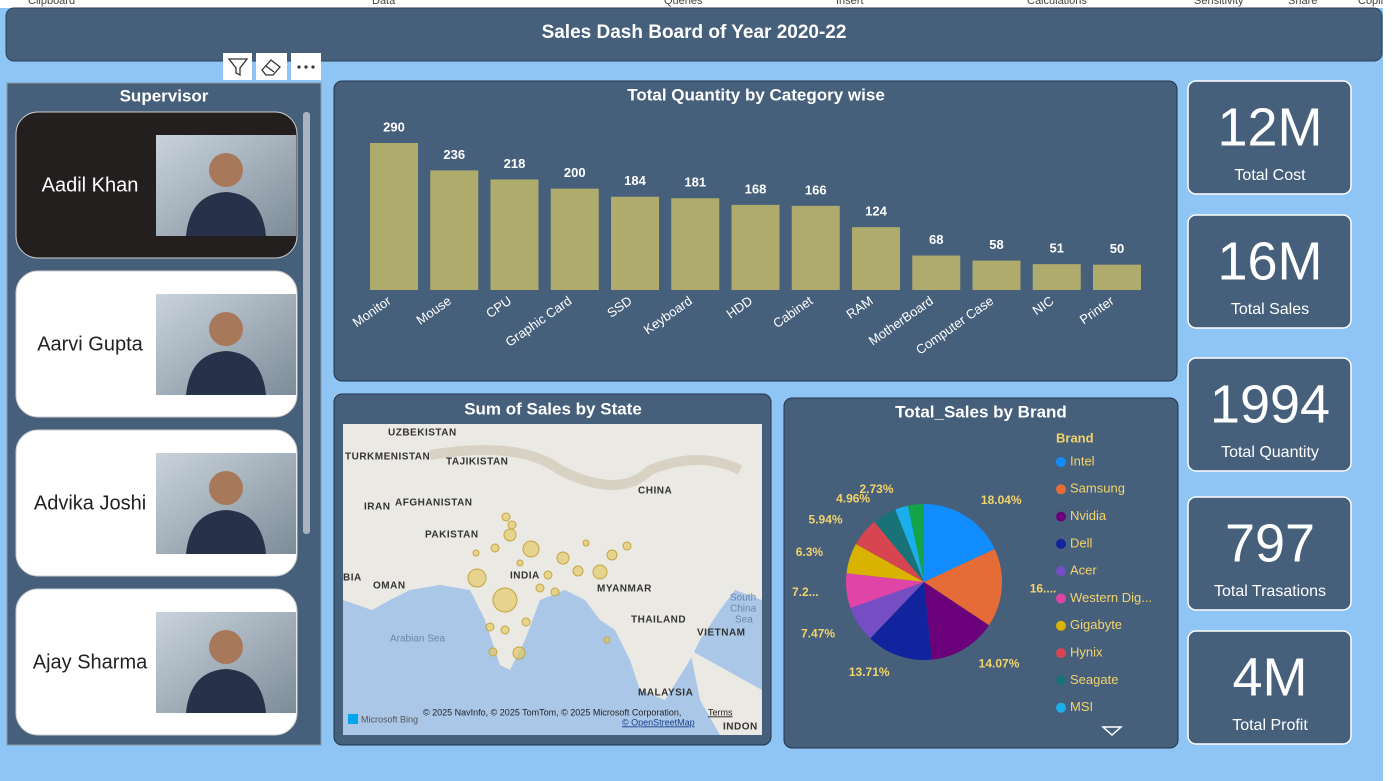 Image resolution: width=1399 pixels, height=781 pixels. I want to click on bar-value-label: 124, so click(876, 211).